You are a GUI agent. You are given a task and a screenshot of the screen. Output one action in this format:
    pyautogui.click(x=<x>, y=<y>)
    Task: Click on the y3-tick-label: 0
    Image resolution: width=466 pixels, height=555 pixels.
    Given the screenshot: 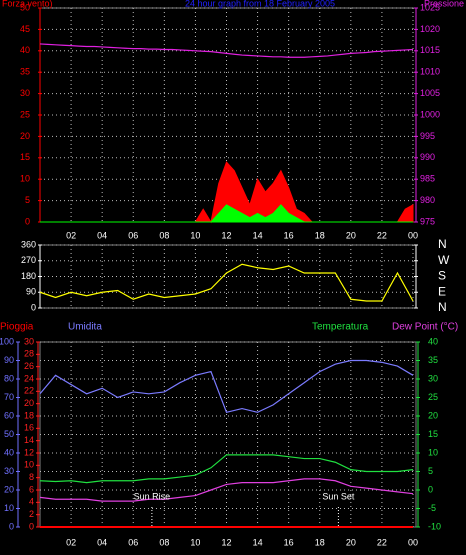 What is the action you would take?
    pyautogui.click(x=11, y=526)
    